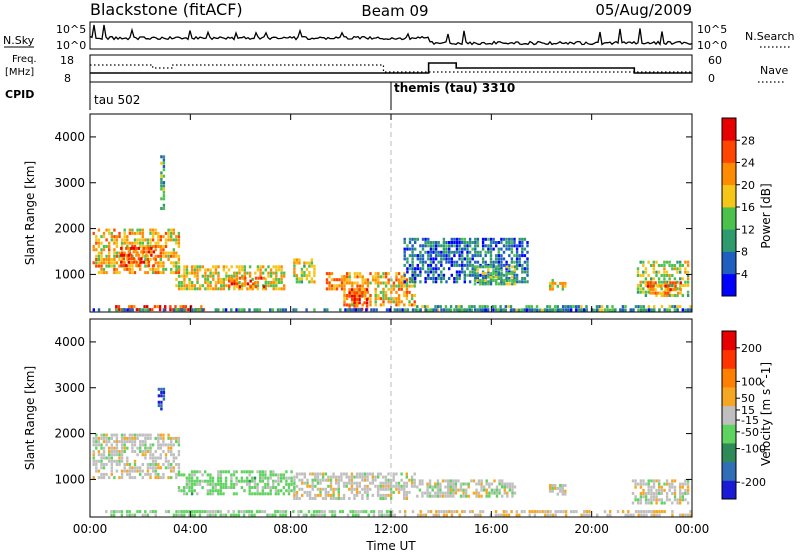 This screenshot has width=800, height=554. What do you see at coordinates (729, 378) in the screenshot?
I see `velocity-colorbar-swatch` at bounding box center [729, 378].